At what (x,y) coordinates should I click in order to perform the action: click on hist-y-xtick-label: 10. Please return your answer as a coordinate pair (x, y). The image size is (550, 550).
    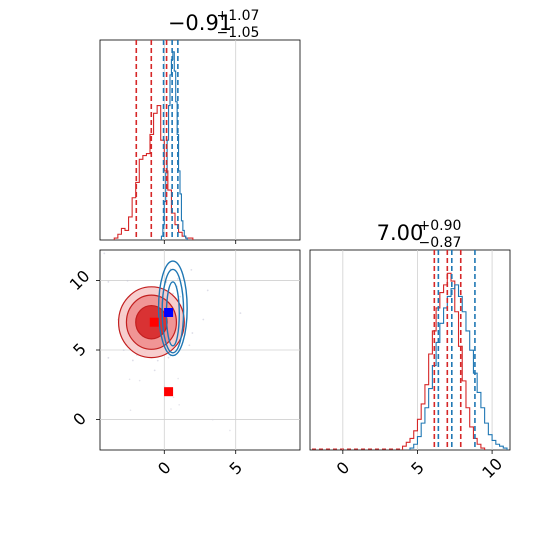
    Looking at the image, I should click on (492, 468).